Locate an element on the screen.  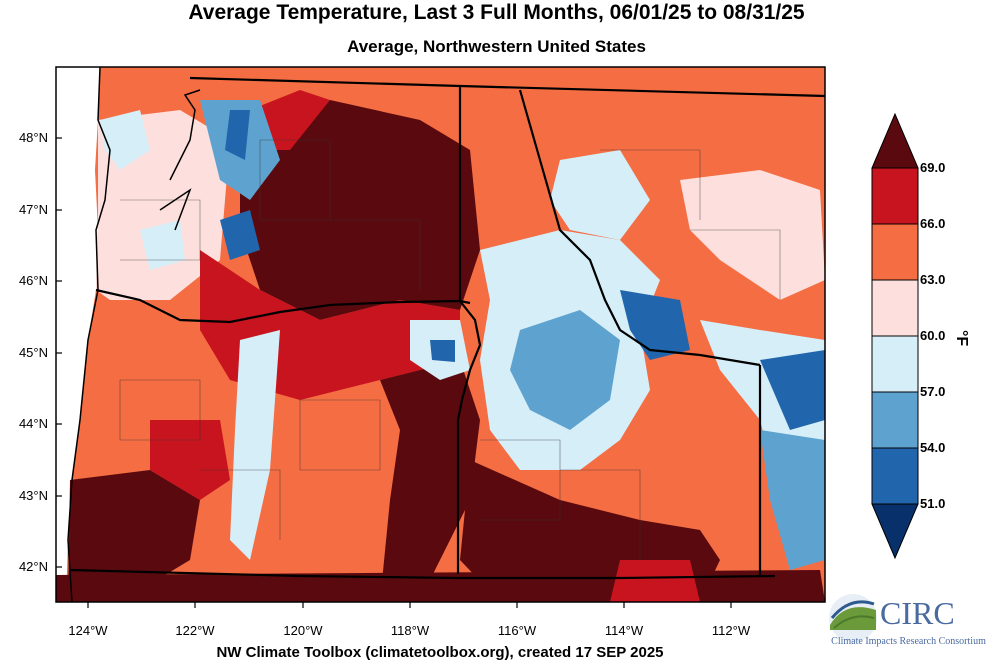
colorbar-unit: °F is located at coordinates (961, 338).